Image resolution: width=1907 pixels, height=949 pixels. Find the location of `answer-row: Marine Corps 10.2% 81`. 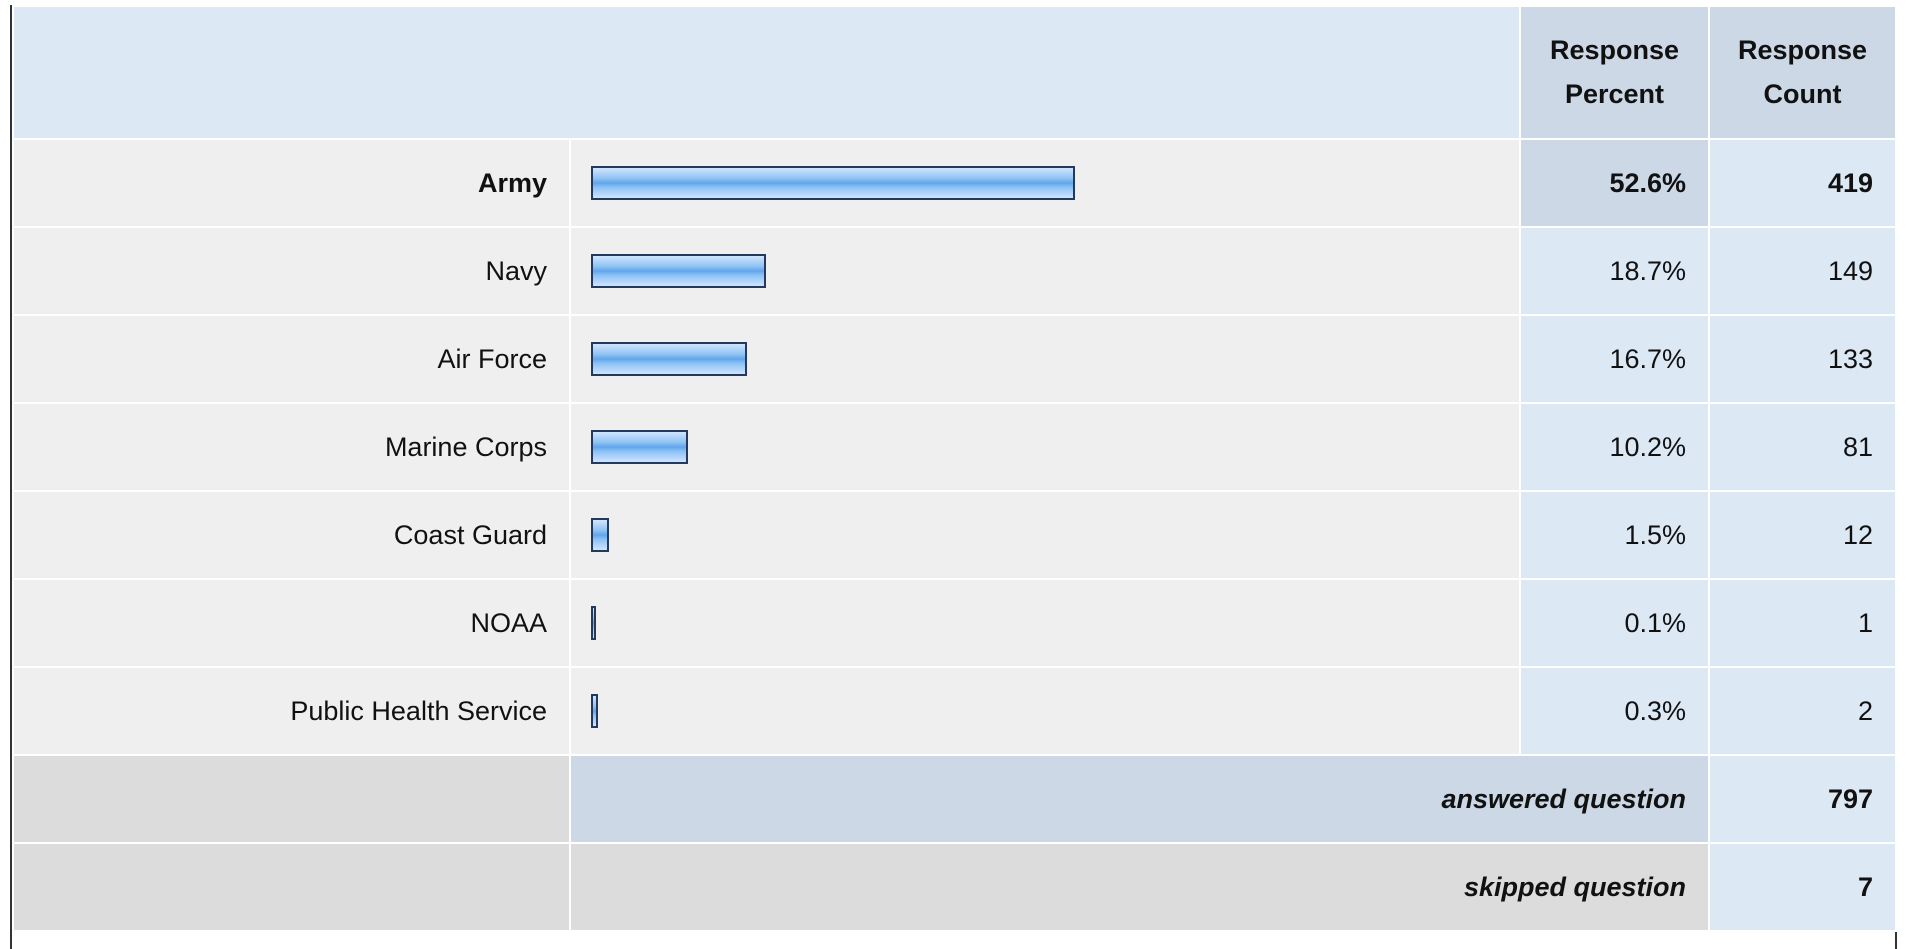

answer-row: Marine Corps 10.2% 81 is located at coordinates (954, 447).